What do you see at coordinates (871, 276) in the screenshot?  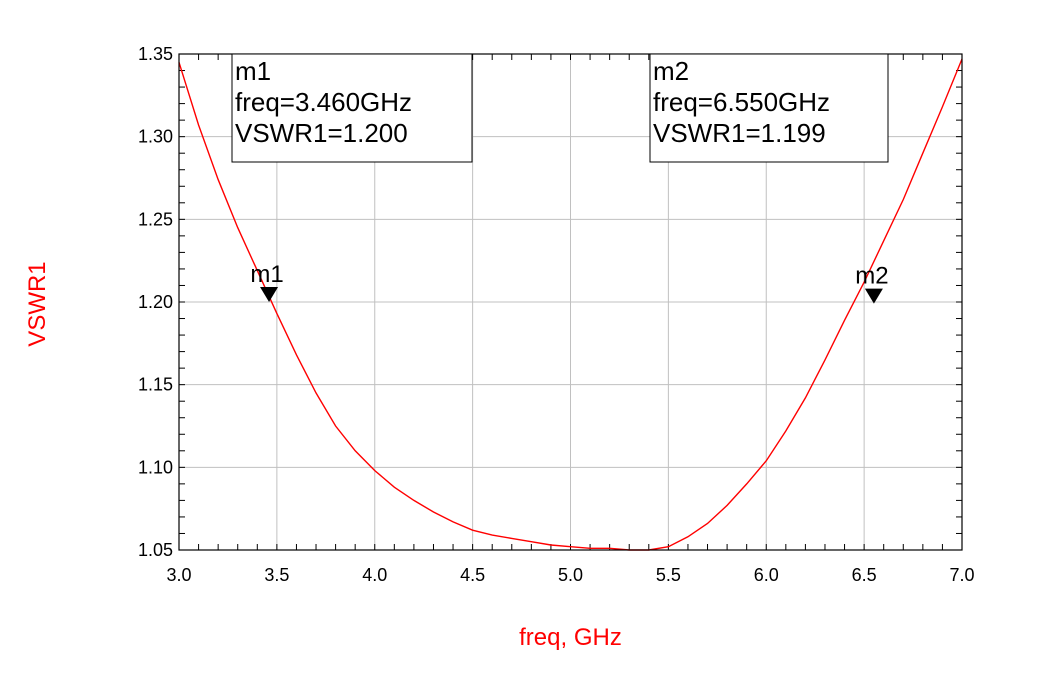 I see `m2-marker-label: m2` at bounding box center [871, 276].